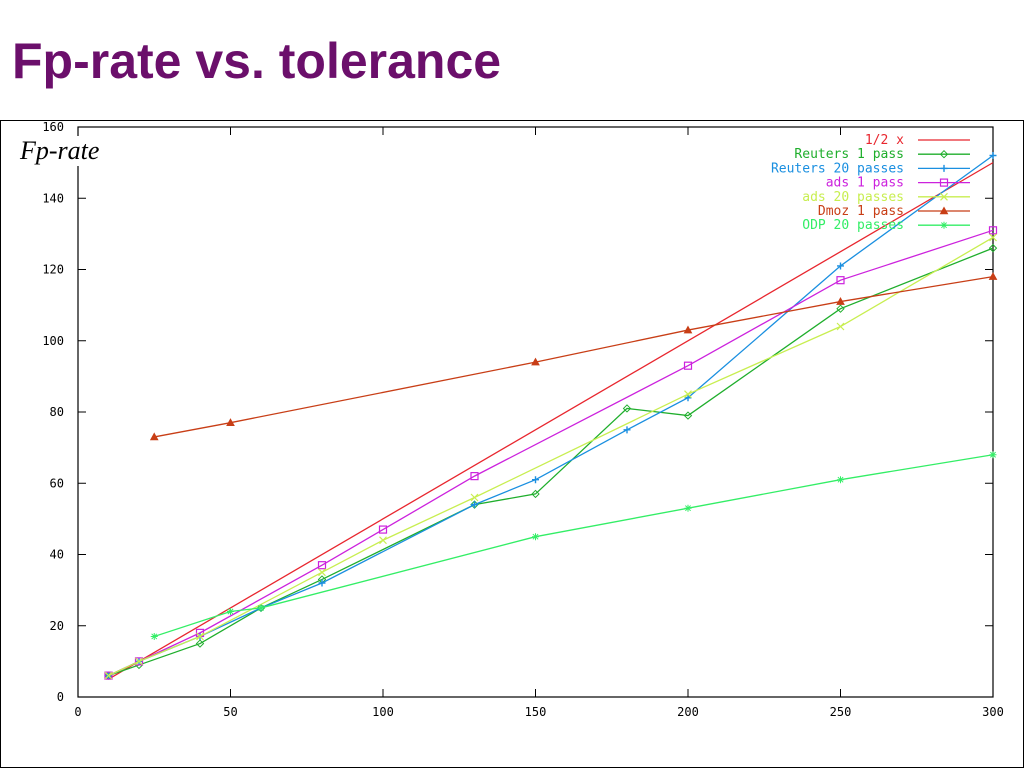 The height and width of the screenshot is (768, 1024). Describe the element at coordinates (853, 225) in the screenshot. I see `legend-label: ODP 20 passes` at that location.